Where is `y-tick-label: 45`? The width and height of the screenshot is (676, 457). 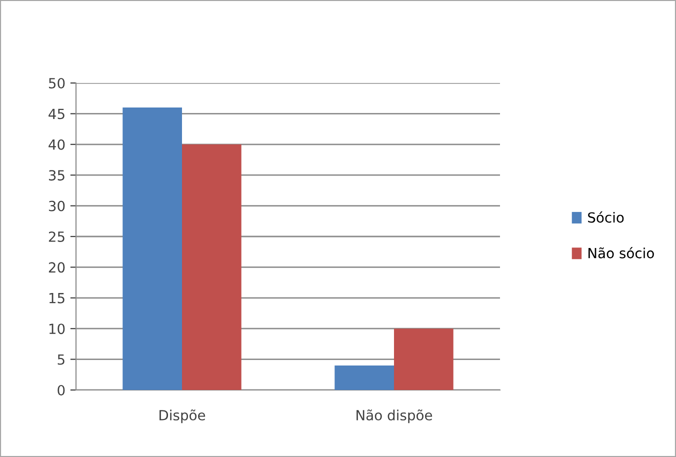
y-tick-label: 45 is located at coordinates (56, 114).